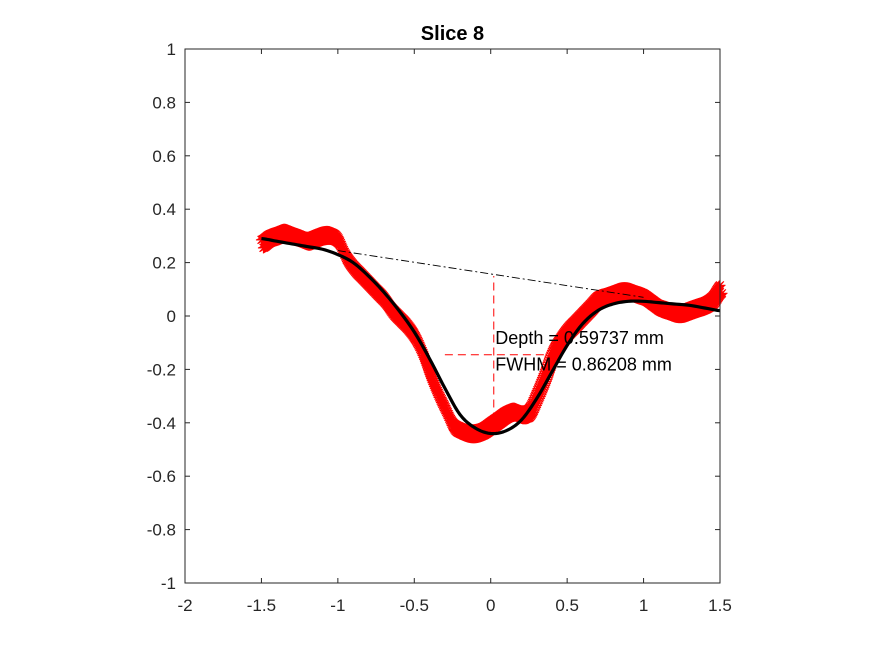 This screenshot has height=656, width=875. I want to click on y-tick-label: 0, so click(171, 316).